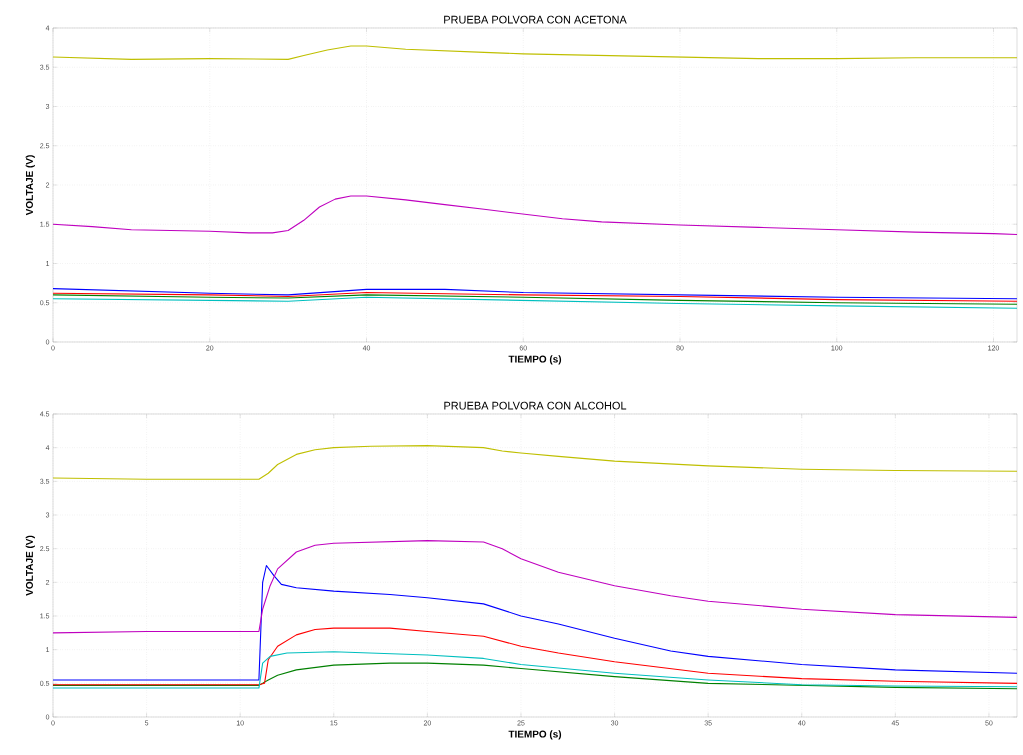 The width and height of the screenshot is (1023, 755). What do you see at coordinates (535, 19) in the screenshot?
I see `chart-title: PRUEBA POLVORA CON ACETONA` at bounding box center [535, 19].